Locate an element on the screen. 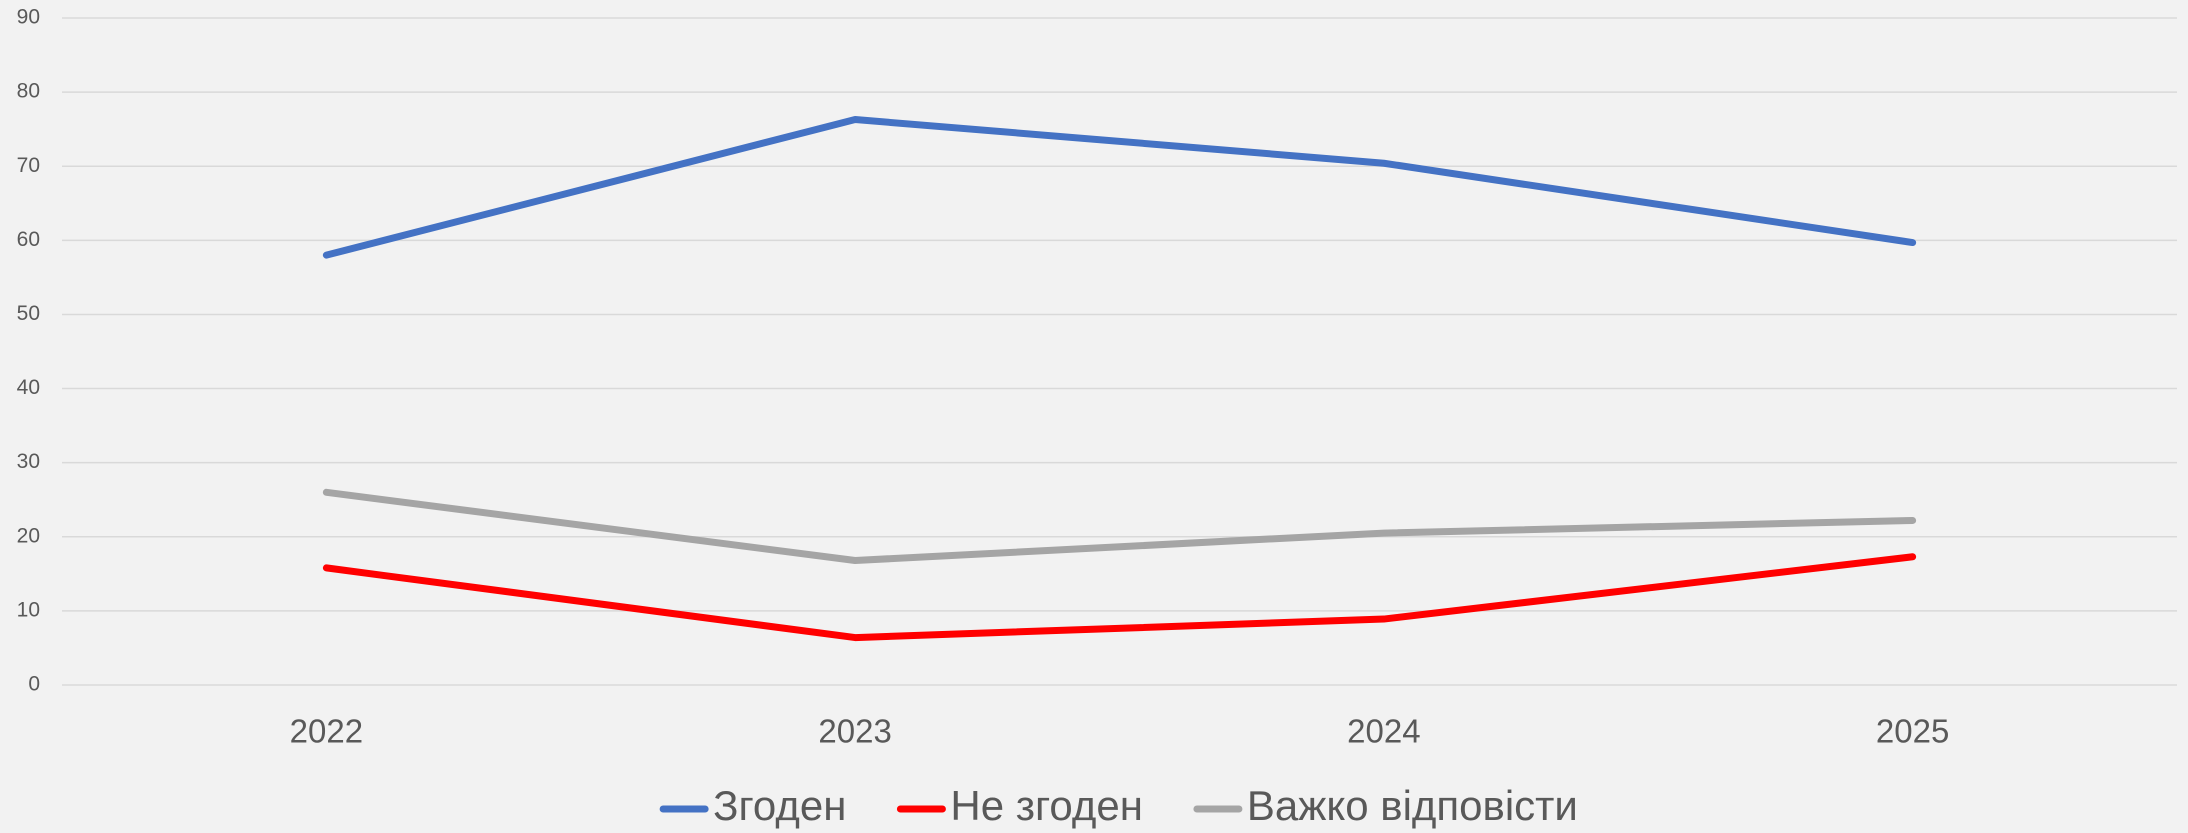 Image resolution: width=2188 pixels, height=833 pixels. y-tick-label: 80 is located at coordinates (28, 91).